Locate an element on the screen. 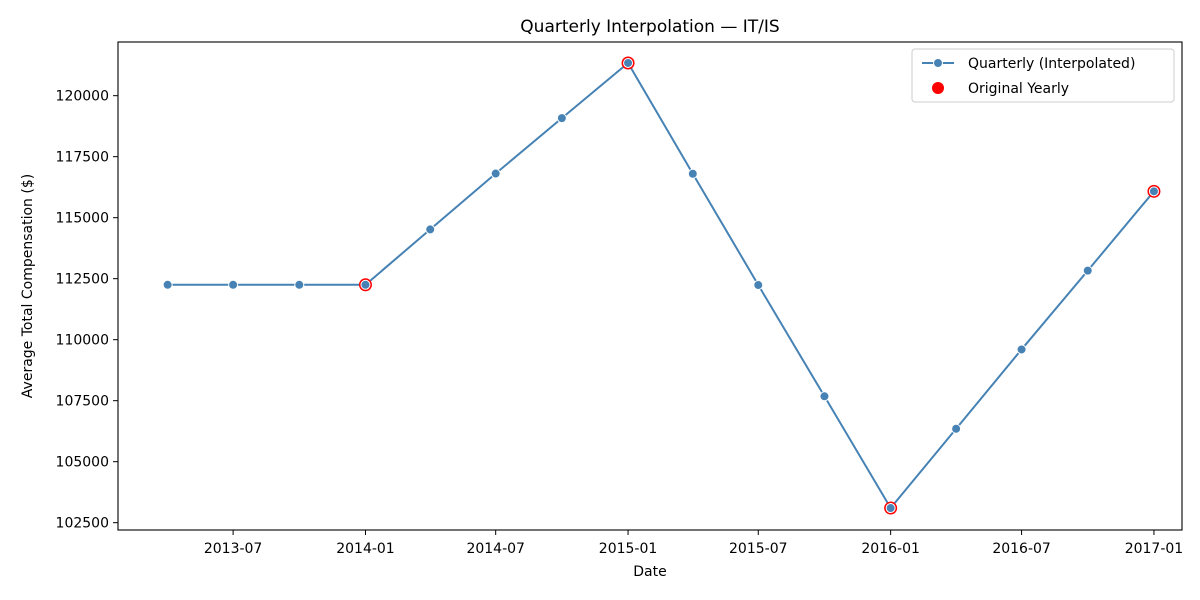  y-tick-label: 115000 is located at coordinates (82, 219).